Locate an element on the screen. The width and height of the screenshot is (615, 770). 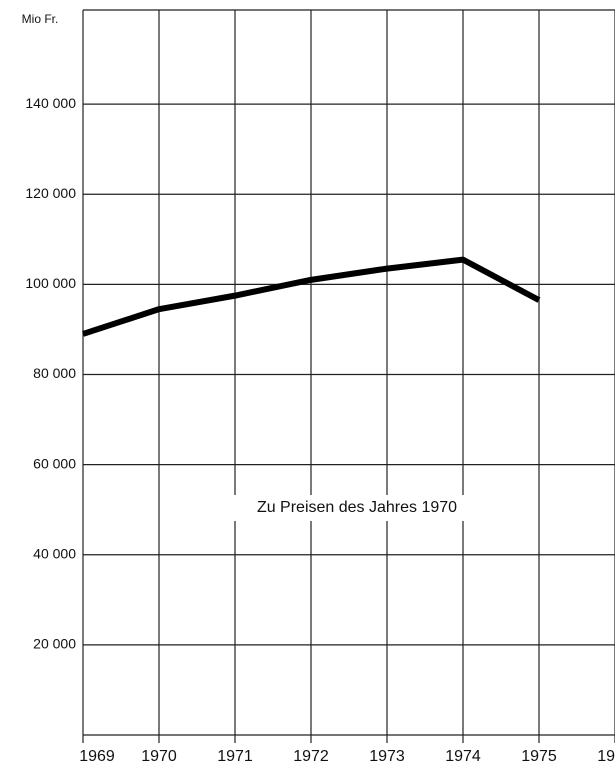
y-tick-label: 120 000 is located at coordinates (50, 193).